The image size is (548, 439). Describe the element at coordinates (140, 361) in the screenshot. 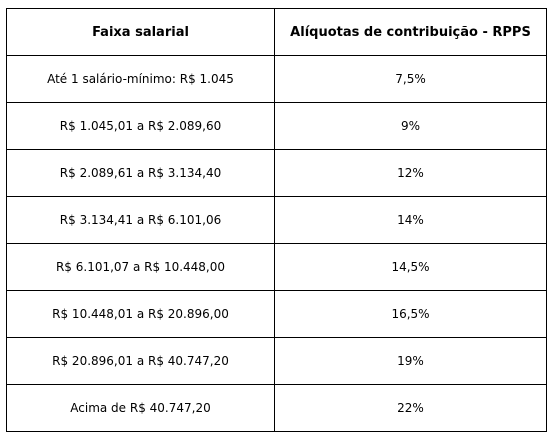

I see `cell-faixa: R$ 20.896,01 a R$ 40.747,20` at that location.